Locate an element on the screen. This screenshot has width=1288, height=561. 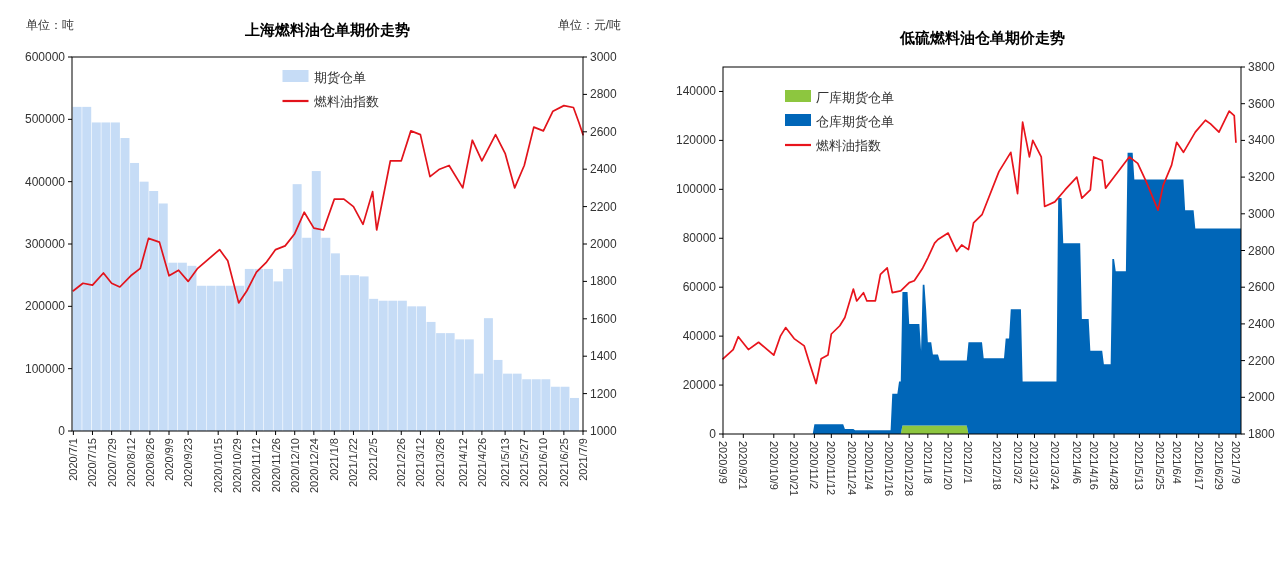
x-tick-label: 2021/3/24 is located at coordinates (1054, 465).